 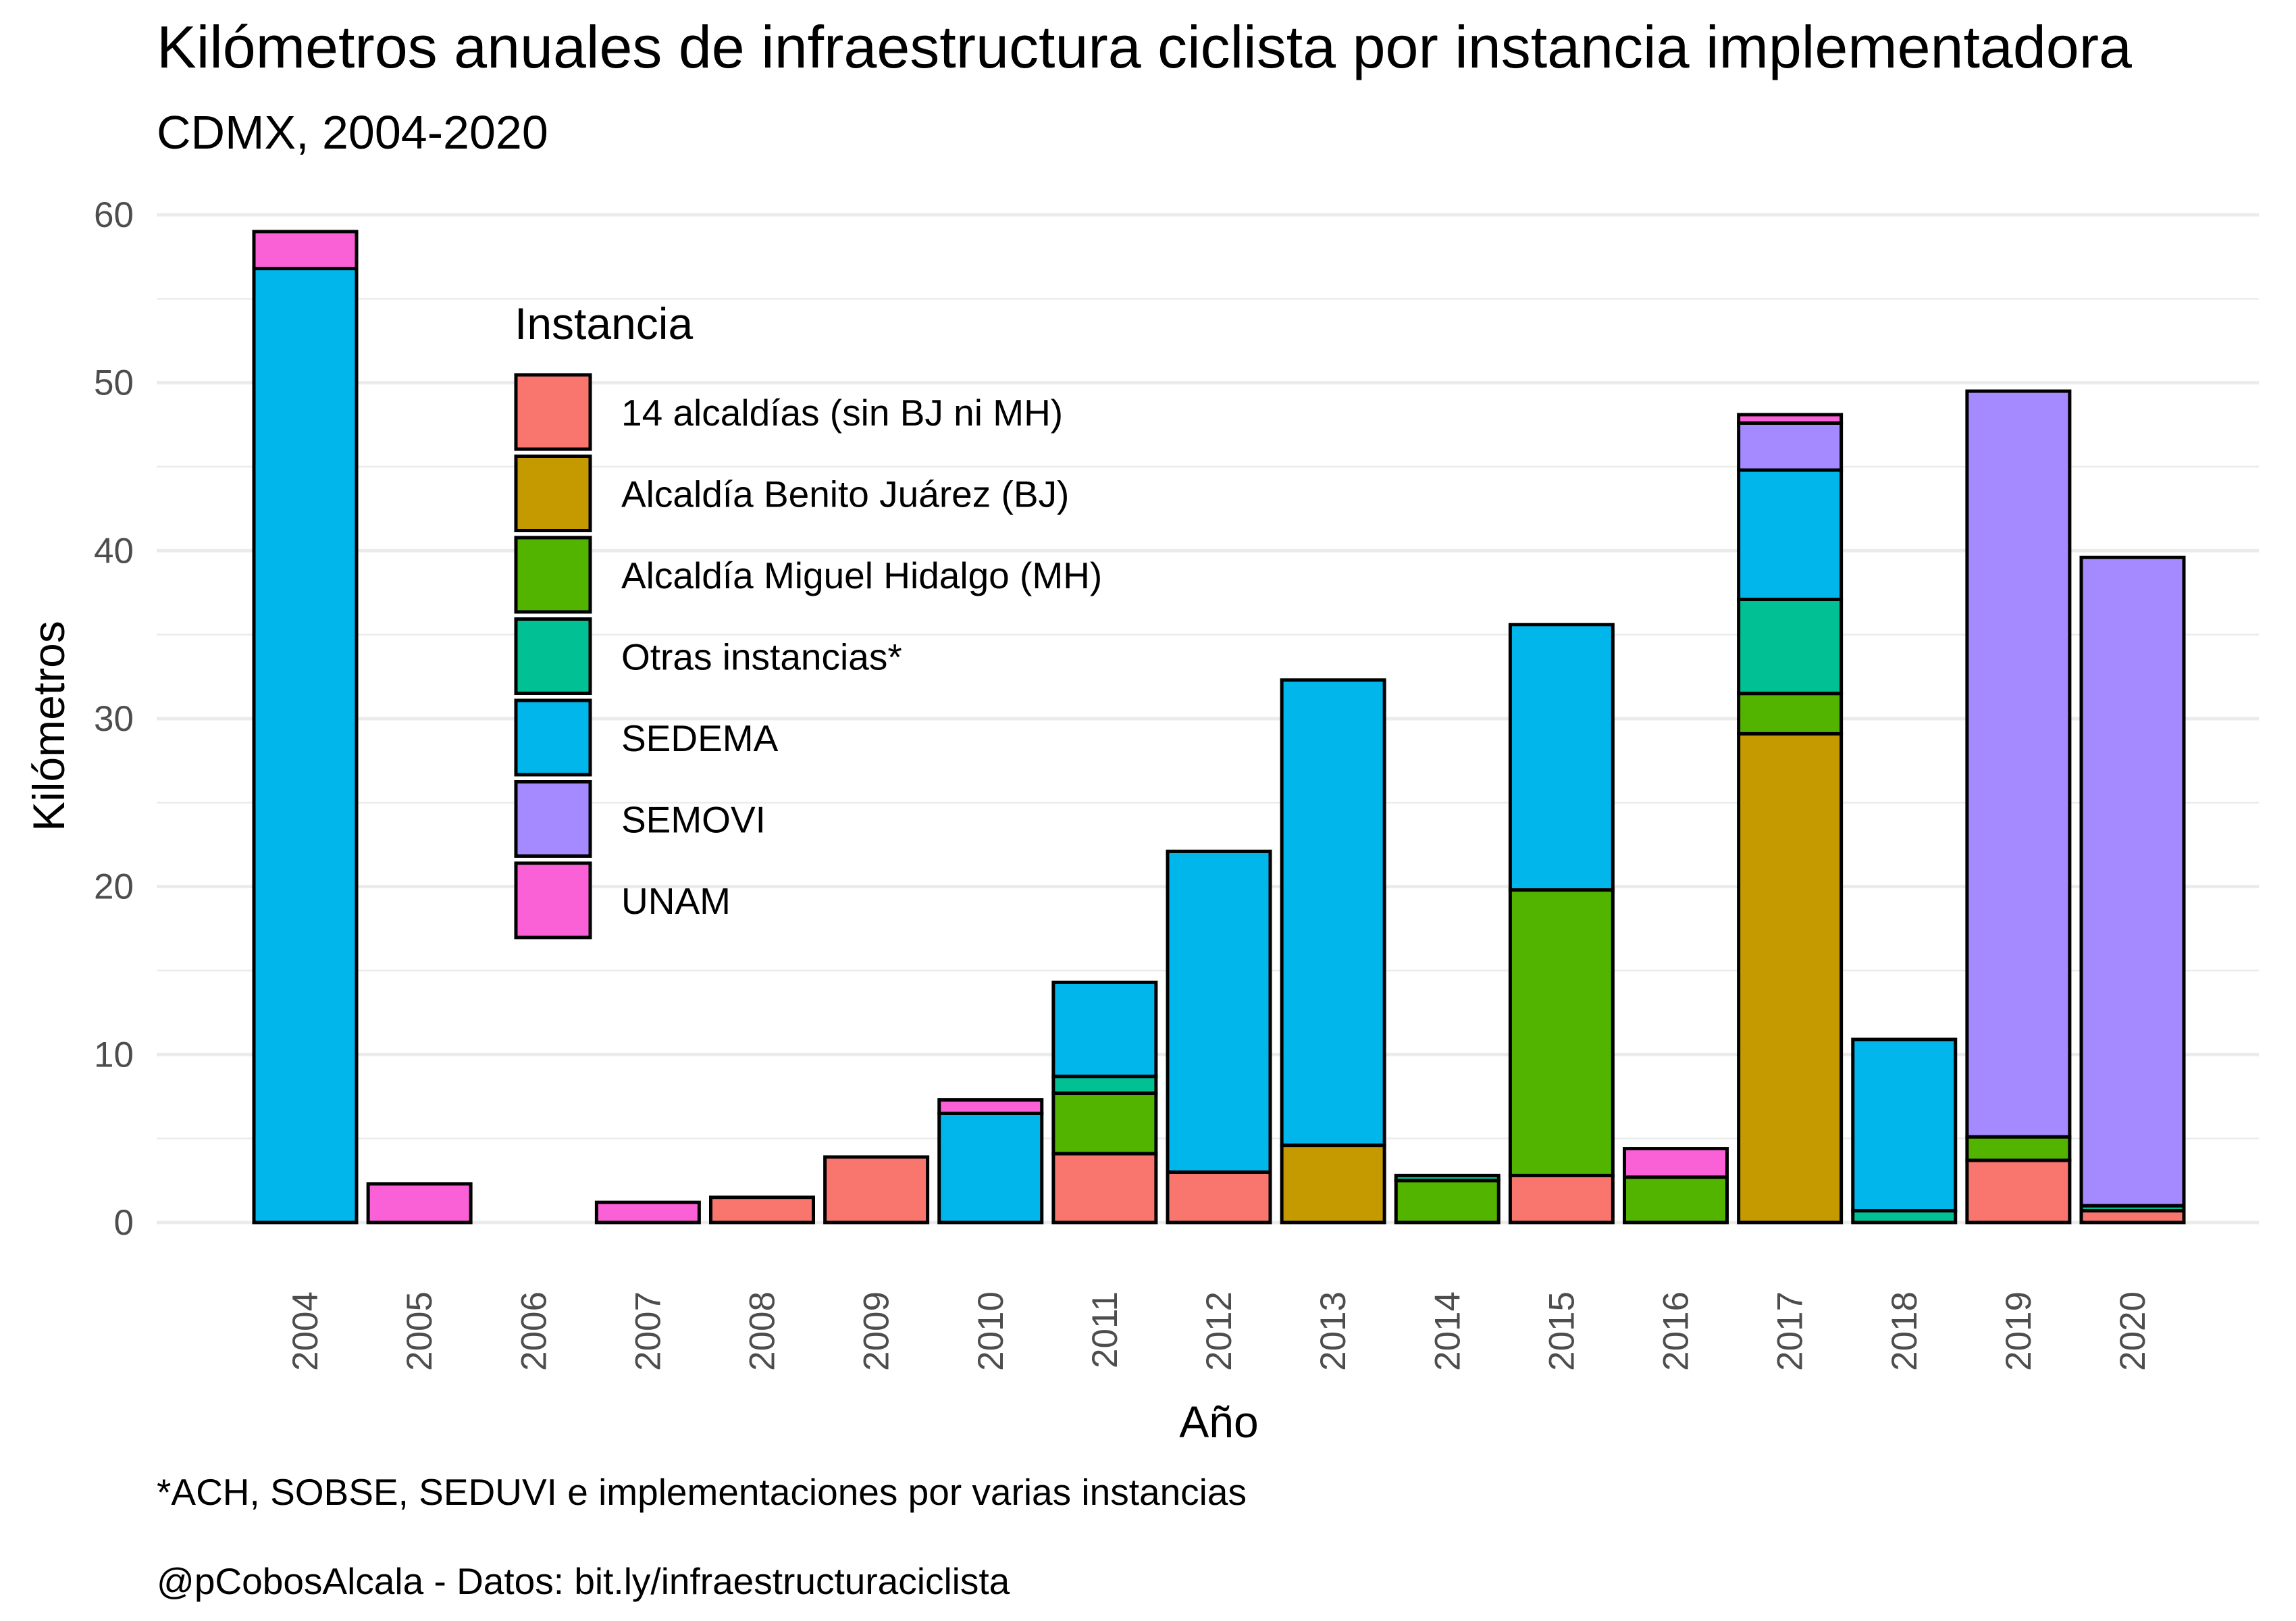 What do you see at coordinates (2133, 1331) in the screenshot?
I see `x-tick-label: 2020` at bounding box center [2133, 1331].